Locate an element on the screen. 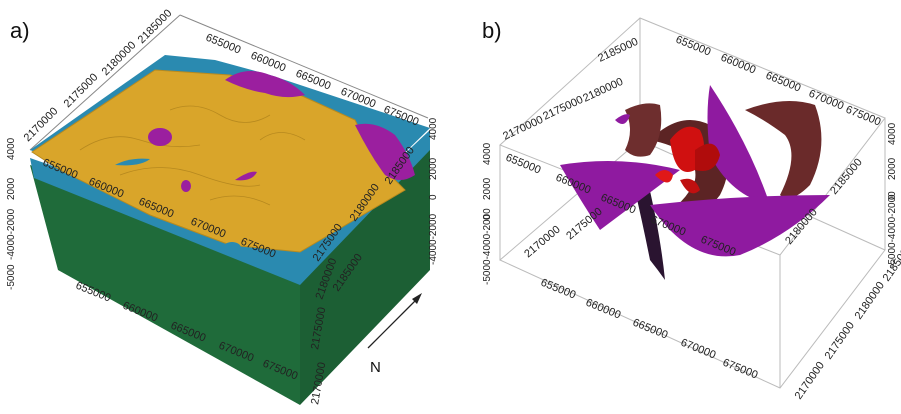 The width and height of the screenshot is (901, 414). panel-a-box is located at coordinates (229, 82).